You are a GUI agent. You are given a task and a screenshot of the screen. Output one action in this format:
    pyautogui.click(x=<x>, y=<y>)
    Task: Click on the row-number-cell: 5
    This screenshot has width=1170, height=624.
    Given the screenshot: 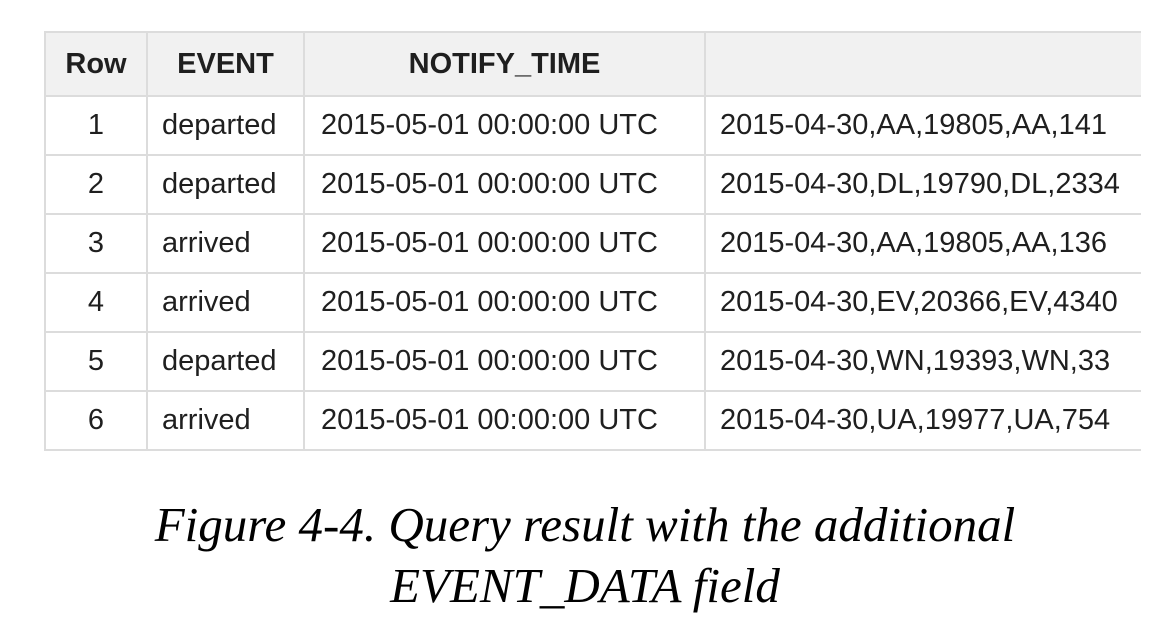 What is the action you would take?
    pyautogui.click(x=96, y=361)
    